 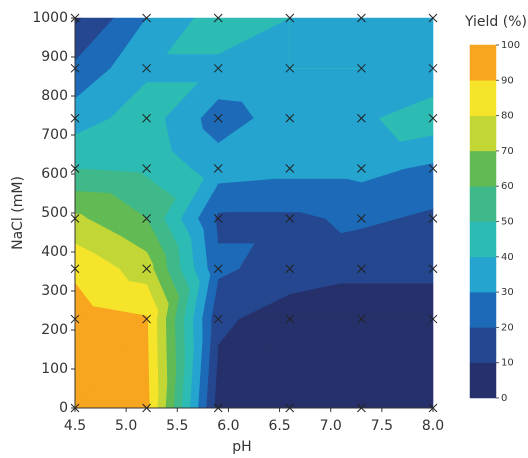 What do you see at coordinates (279, 426) in the screenshot?
I see `x-tick-label: 6.5` at bounding box center [279, 426].